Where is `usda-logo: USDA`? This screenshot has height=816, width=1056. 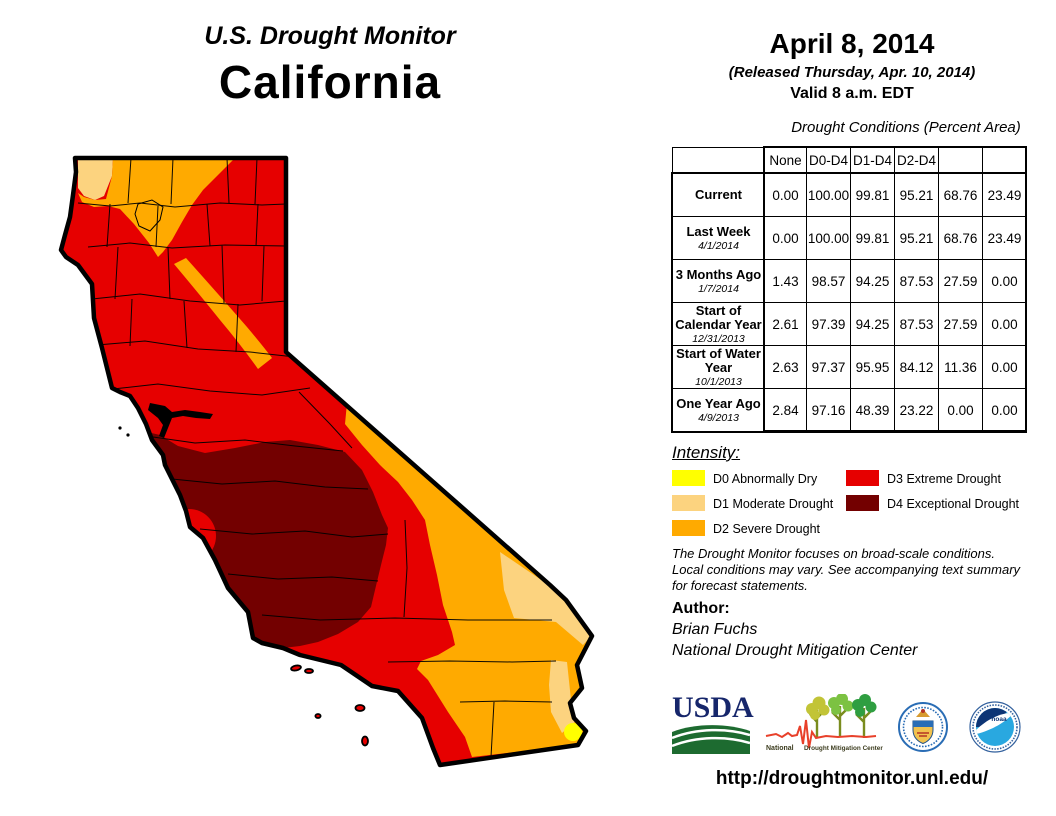 usda-logo: USDA is located at coordinates (712, 725).